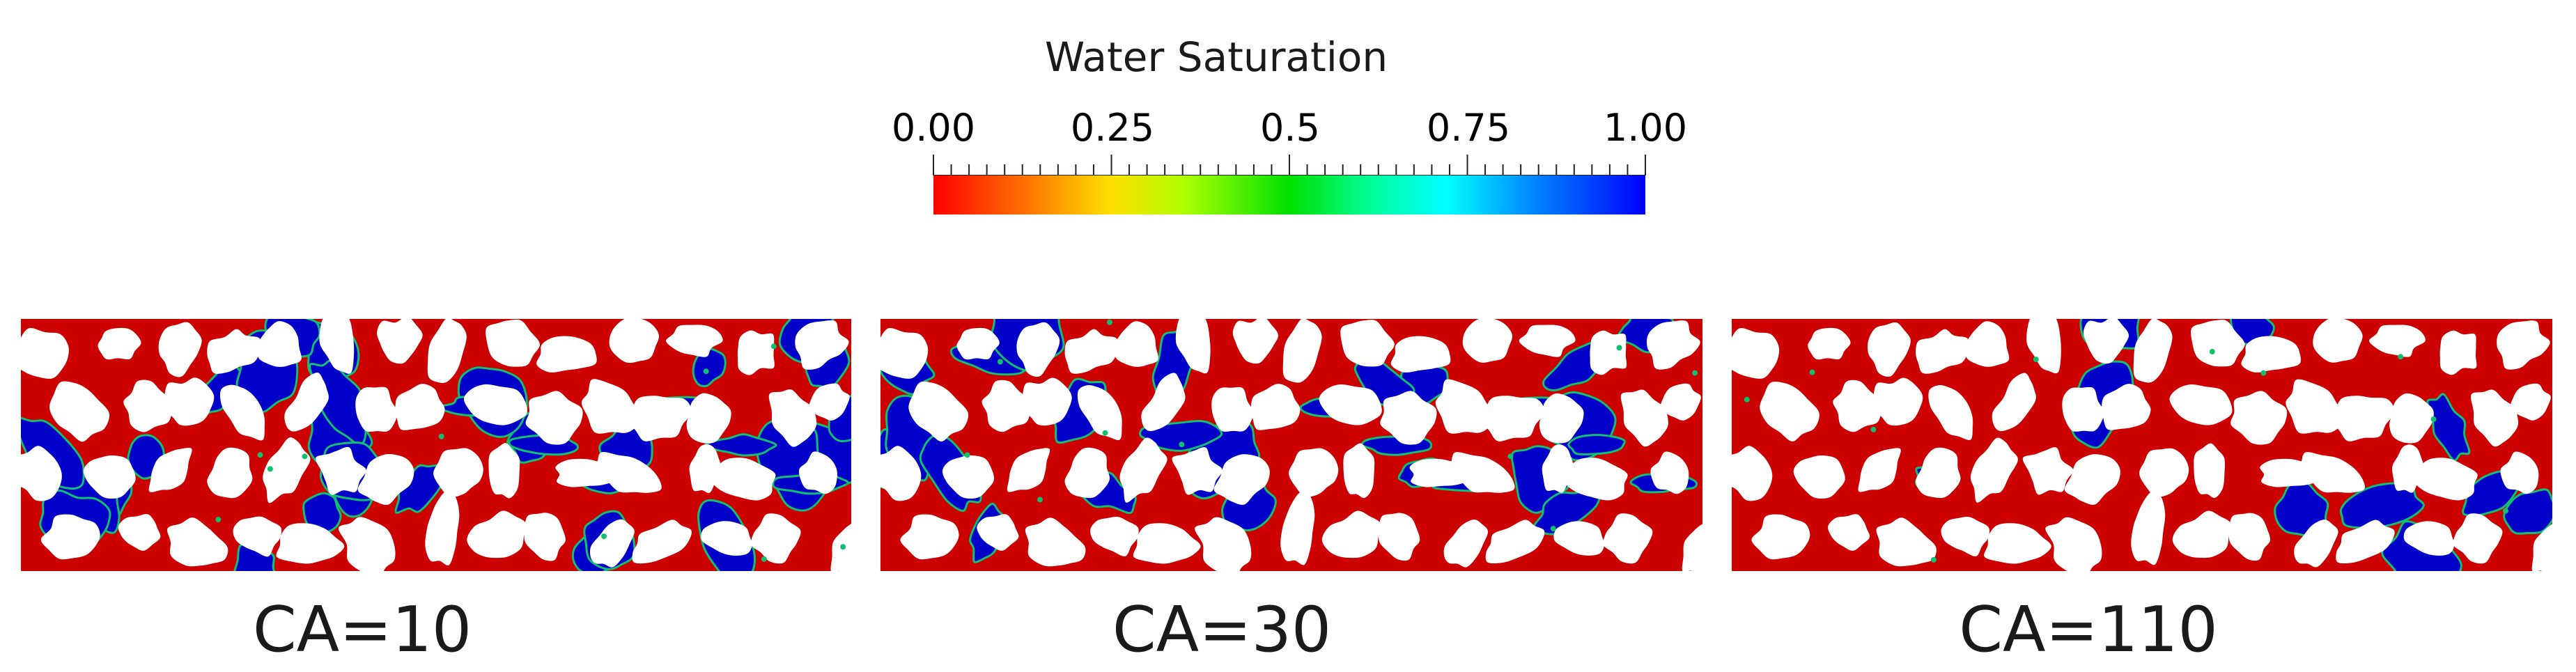 The height and width of the screenshot is (672, 2576). What do you see at coordinates (2527, 511) in the screenshot?
I see `water-pocket` at bounding box center [2527, 511].